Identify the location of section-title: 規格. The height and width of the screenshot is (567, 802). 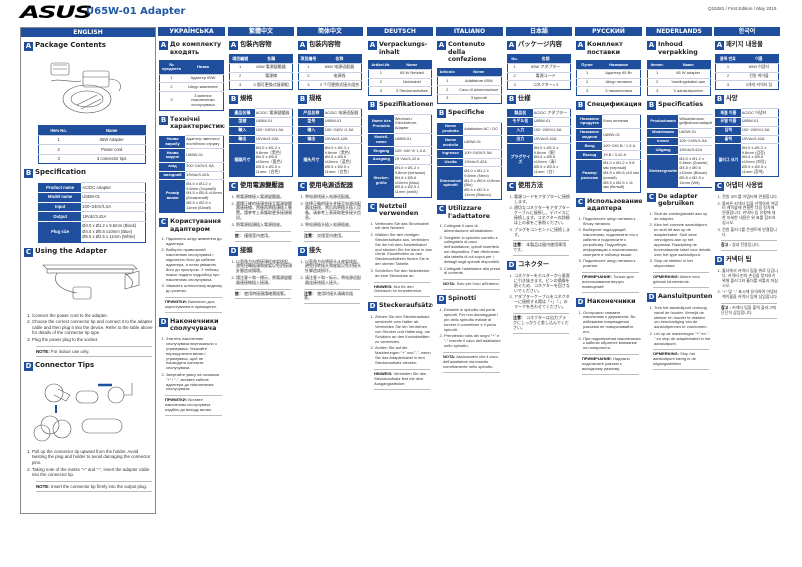
(246, 99).